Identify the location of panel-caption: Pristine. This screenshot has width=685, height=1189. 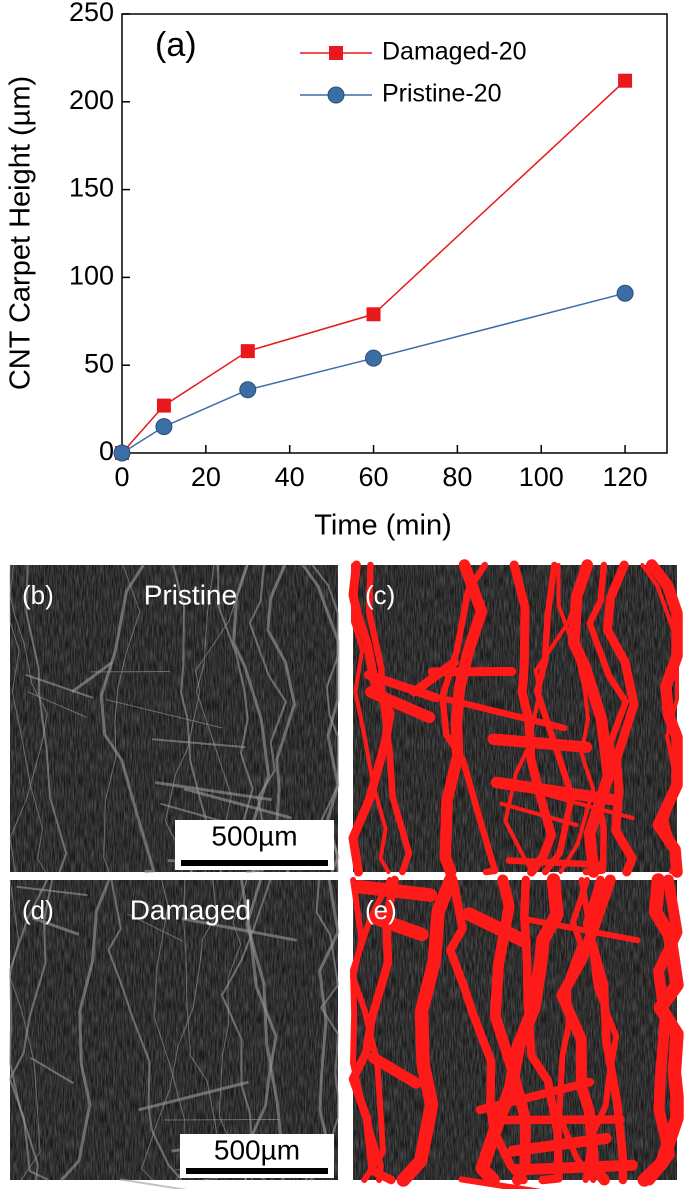
(190, 594).